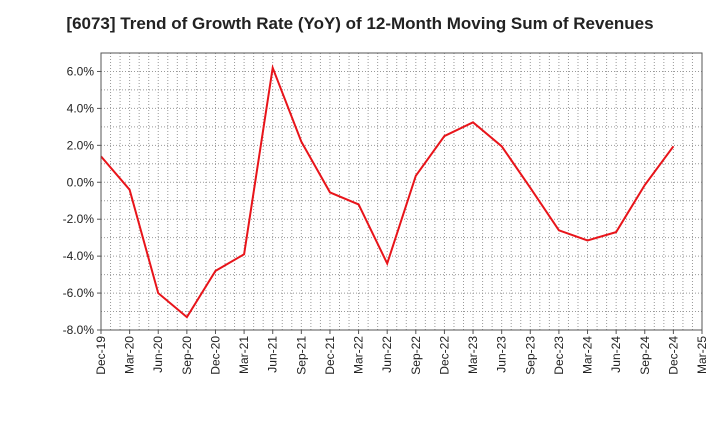  I want to click on x-tick-label: Dec-20, so click(215, 355).